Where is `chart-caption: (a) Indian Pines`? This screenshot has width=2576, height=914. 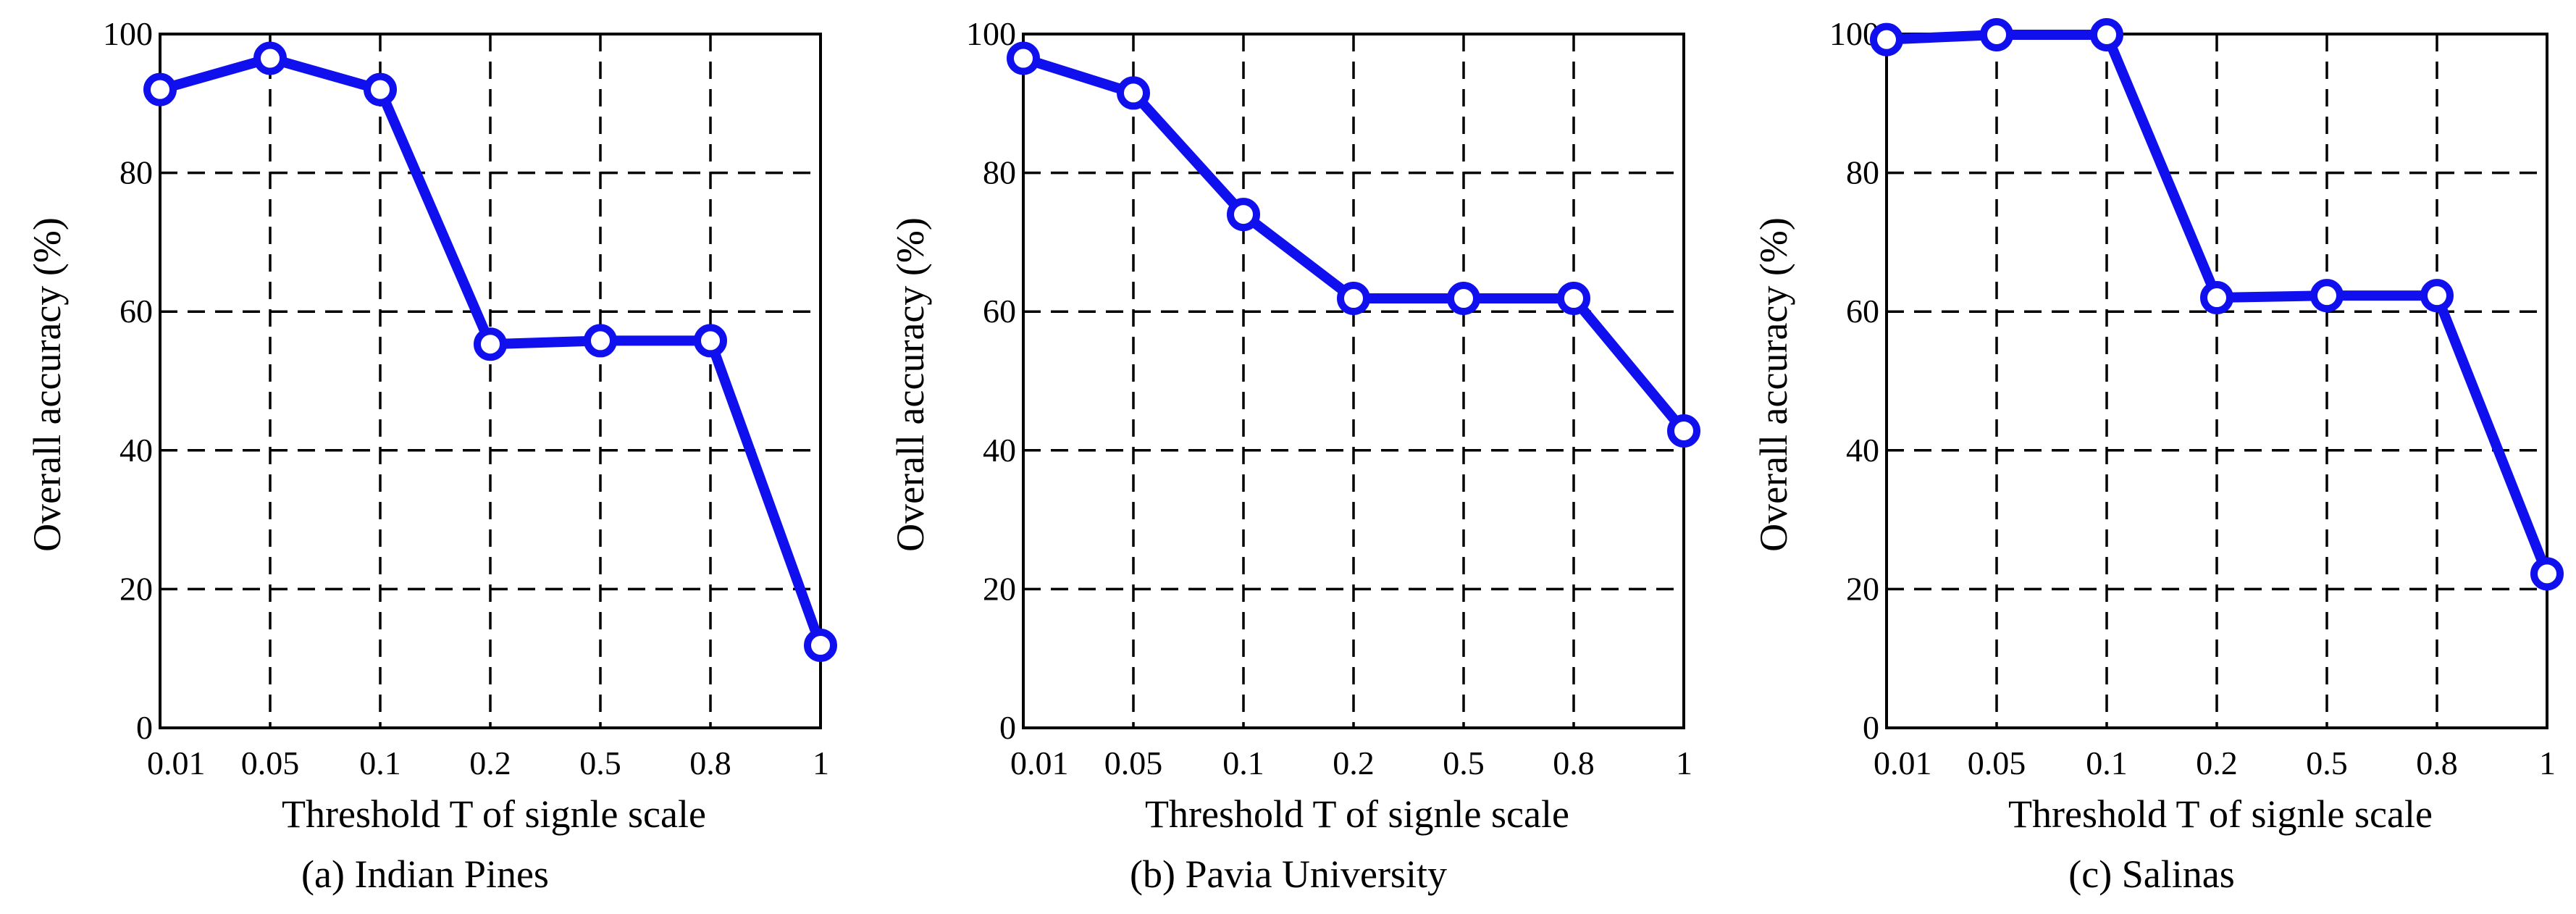
chart-caption: (a) Indian Pines is located at coordinates (425, 874).